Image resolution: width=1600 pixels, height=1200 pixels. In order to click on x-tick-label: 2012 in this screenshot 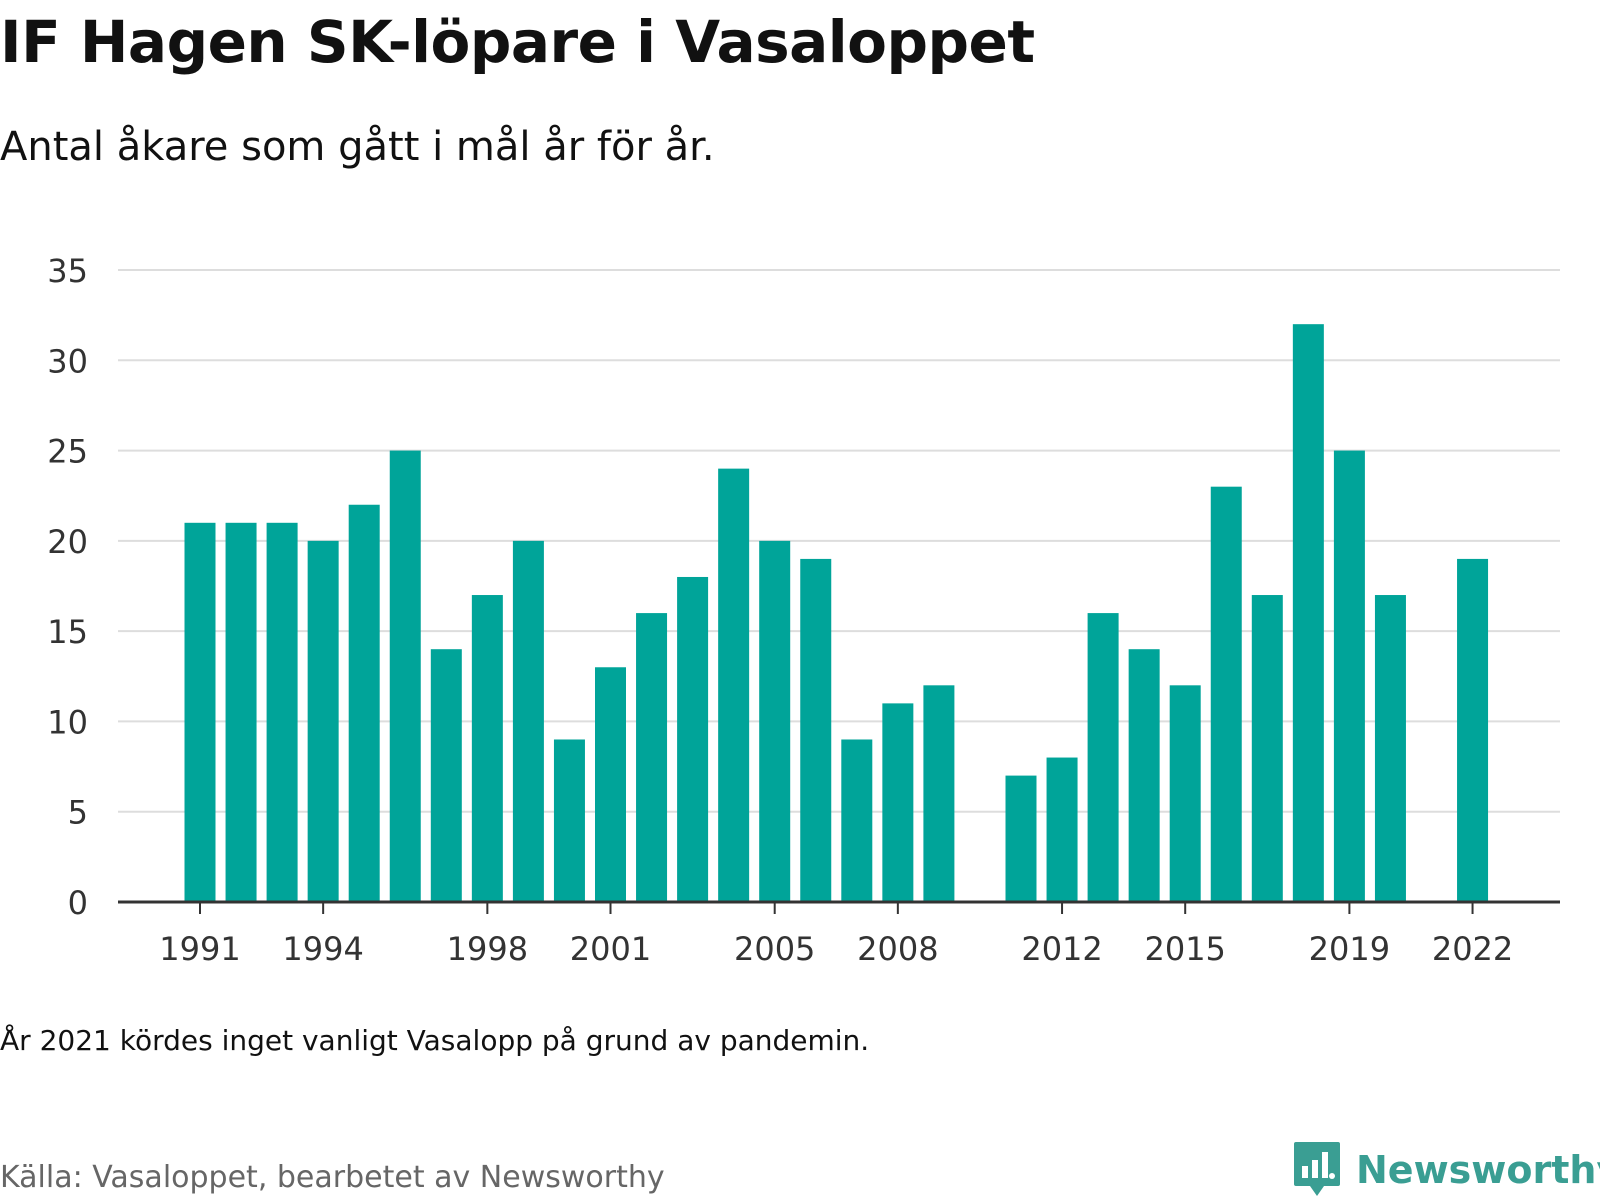, I will do `click(1061, 949)`.